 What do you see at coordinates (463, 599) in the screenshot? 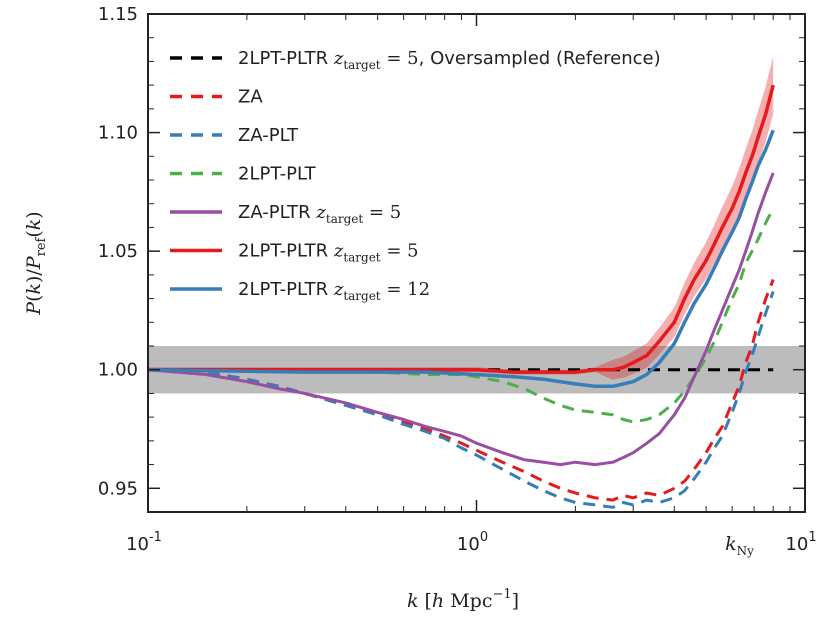
I see `x-axis-label: k [h Mpc−1]` at bounding box center [463, 599].